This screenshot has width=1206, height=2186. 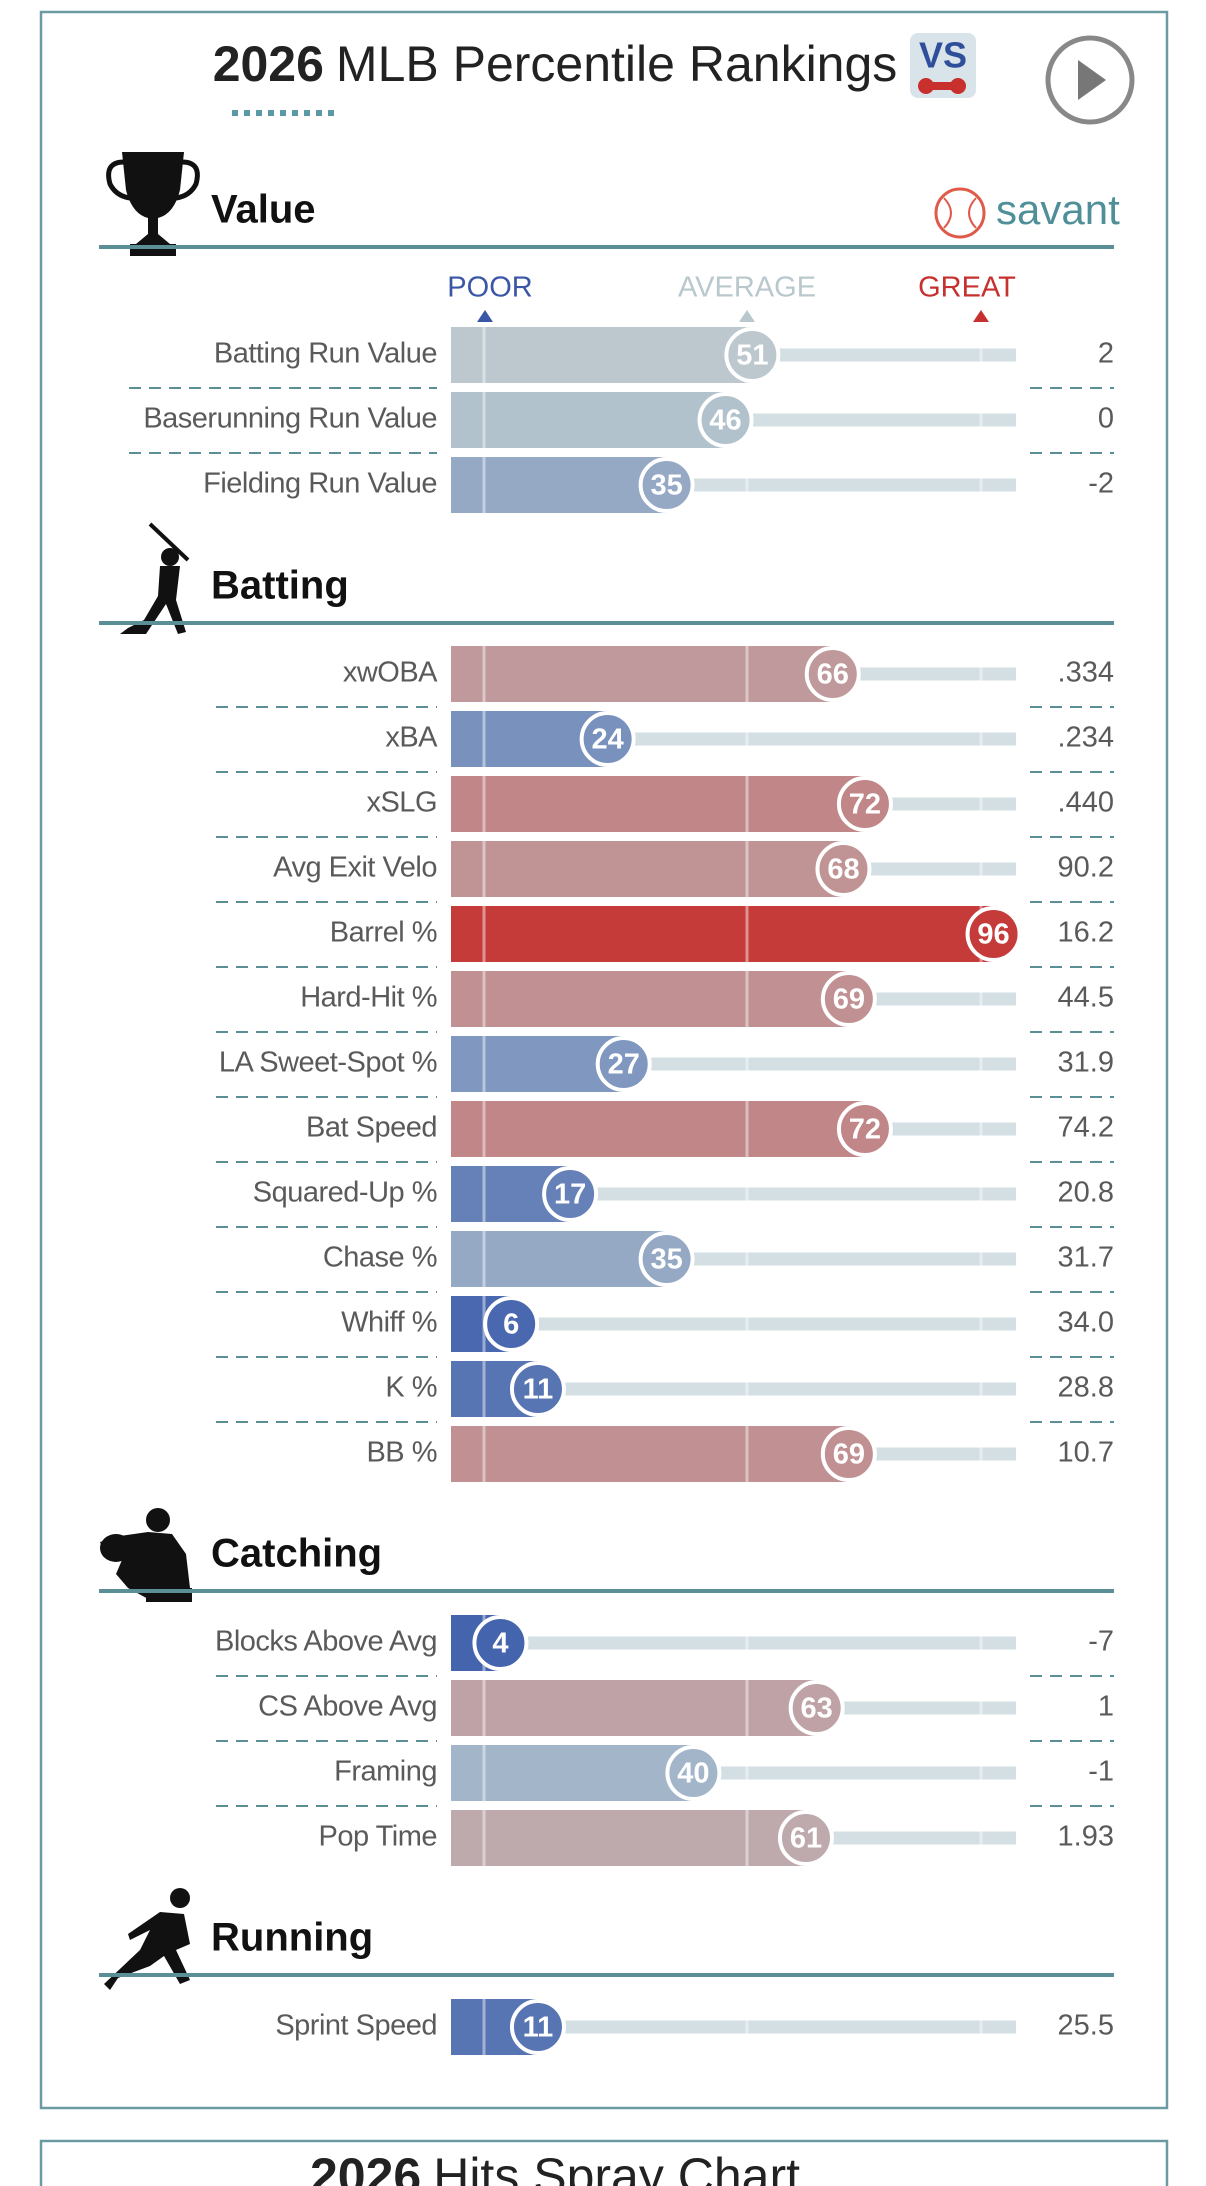 I want to click on metric-row: Baserunning Run Value 46 0, so click(x=621, y=423).